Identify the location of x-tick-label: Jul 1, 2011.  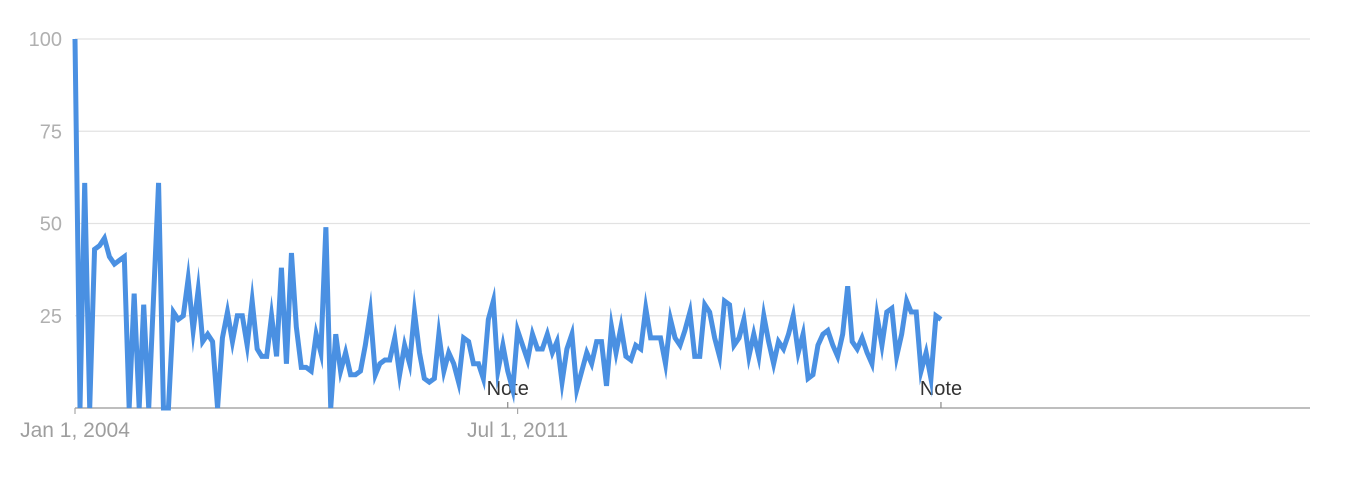
(517, 430).